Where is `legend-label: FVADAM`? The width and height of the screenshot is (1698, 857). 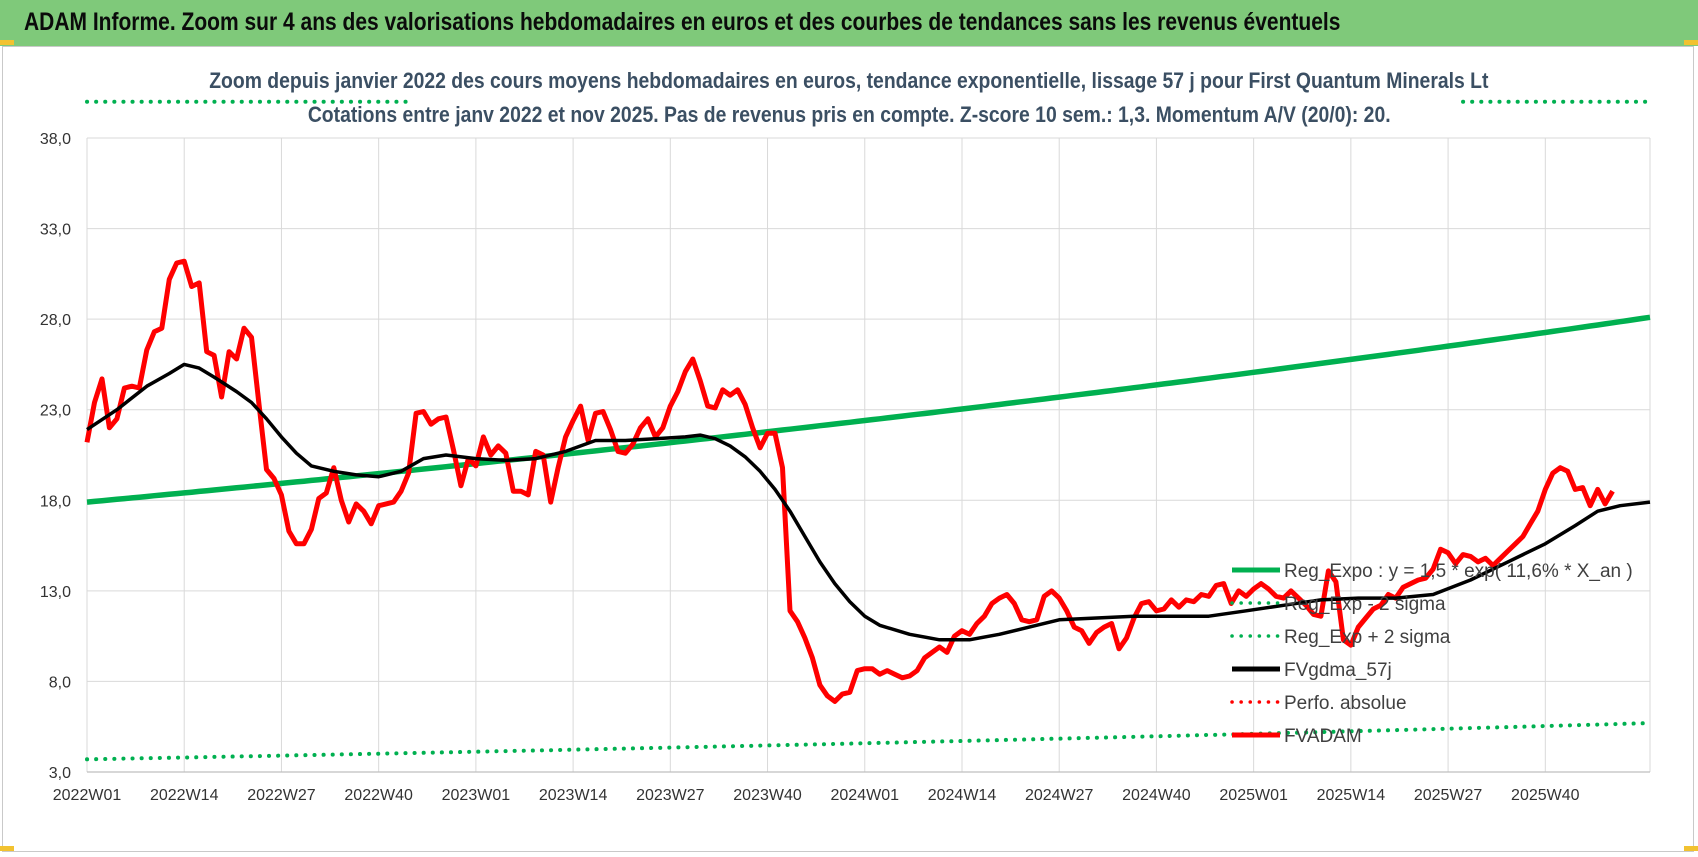
legend-label: FVADAM is located at coordinates (1323, 736).